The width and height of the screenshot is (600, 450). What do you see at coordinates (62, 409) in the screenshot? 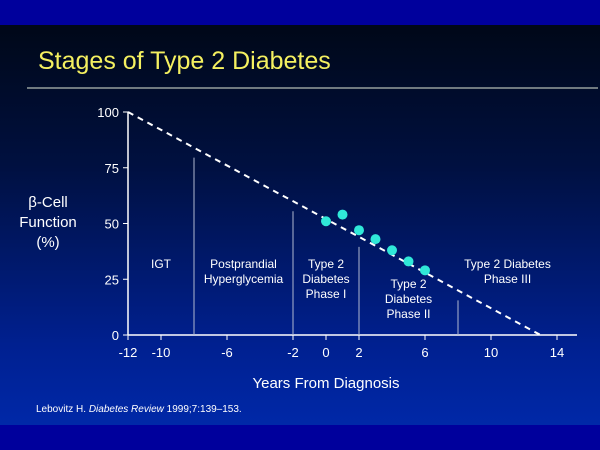
I see `citation-author: Lebovitz H.` at bounding box center [62, 409].